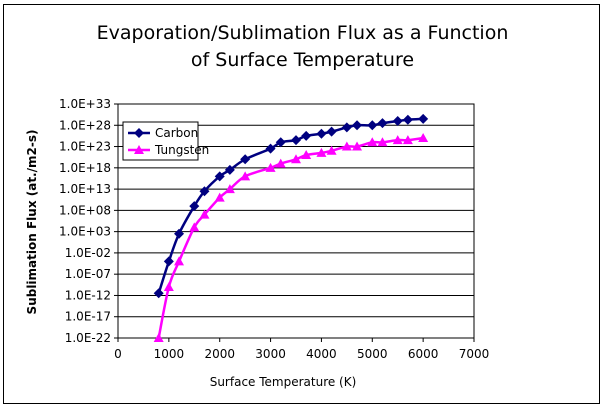 The image size is (605, 408). Describe the element at coordinates (85, 232) in the screenshot. I see `y-tick-label: 1.0E+03` at that location.